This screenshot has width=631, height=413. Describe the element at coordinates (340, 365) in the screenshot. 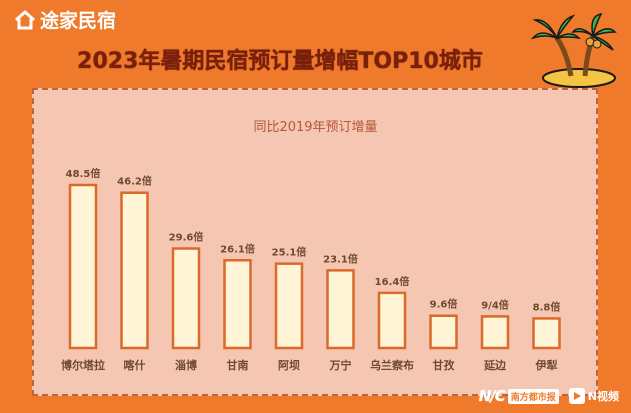

I see `category-label: 万宁` at that location.